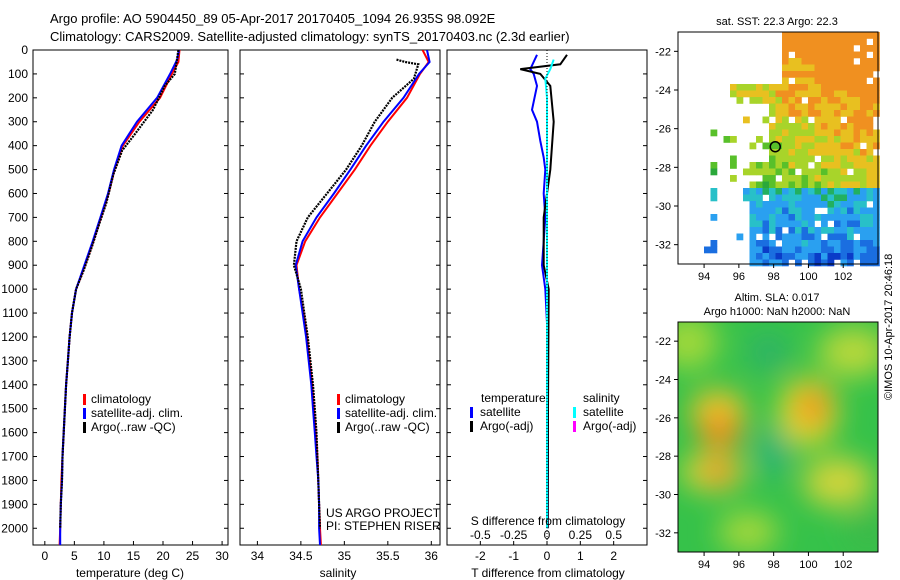  I want to click on lon-tick-label: 98, so click(774, 277).